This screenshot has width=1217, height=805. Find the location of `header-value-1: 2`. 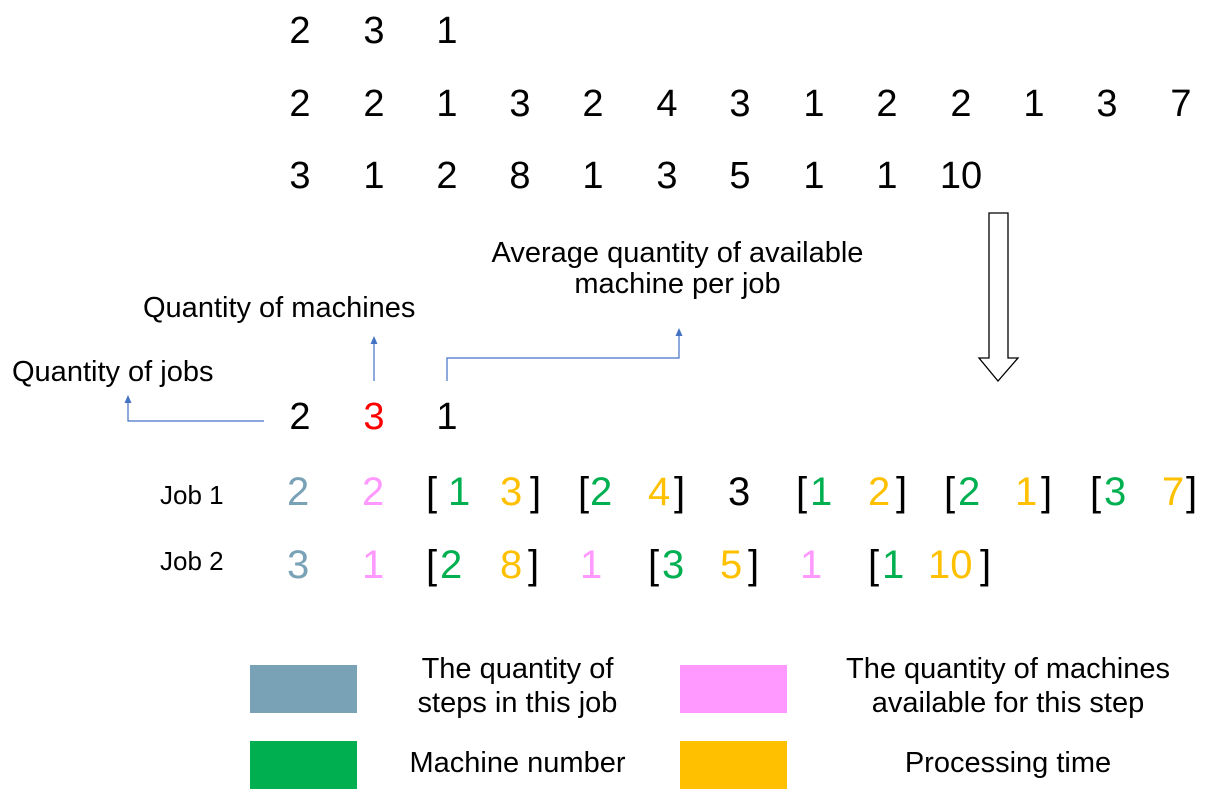

header-value-1: 2 is located at coordinates (299, 417).